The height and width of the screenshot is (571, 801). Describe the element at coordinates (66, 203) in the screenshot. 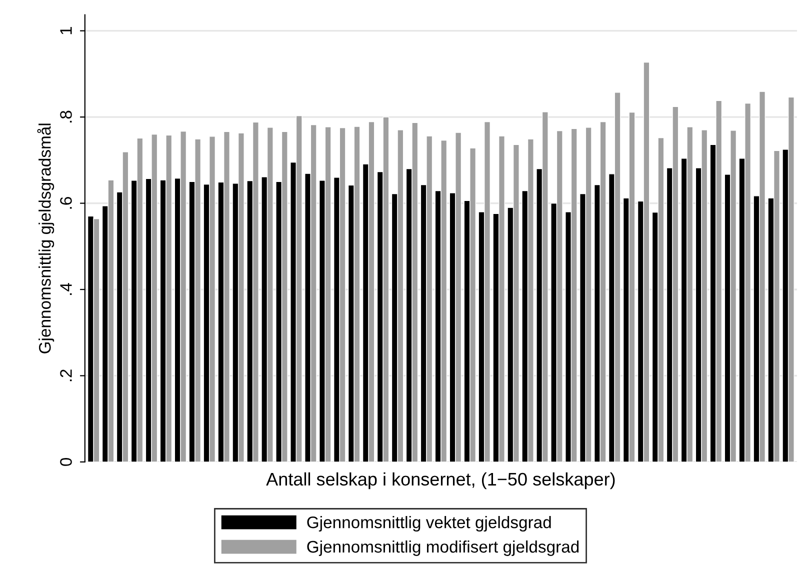

I see `y-tick-label: .6` at that location.